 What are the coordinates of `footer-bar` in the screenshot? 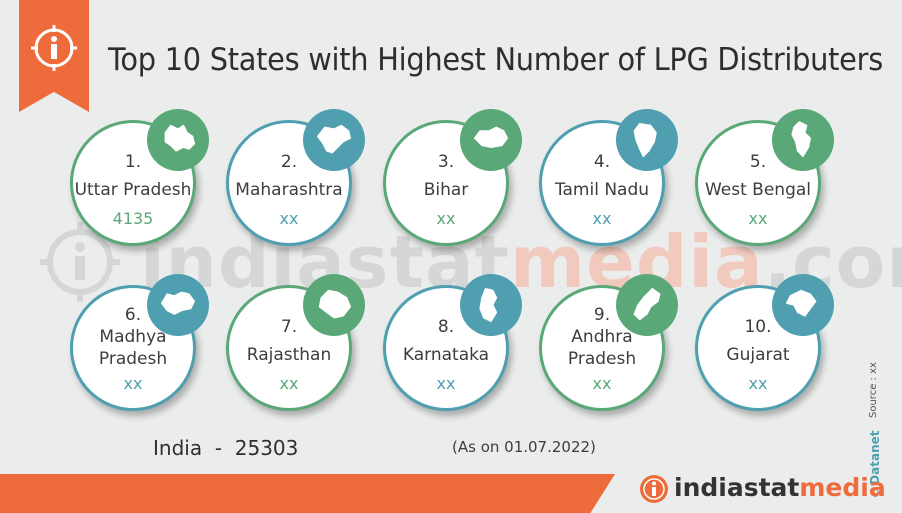 It's located at (307, 493).